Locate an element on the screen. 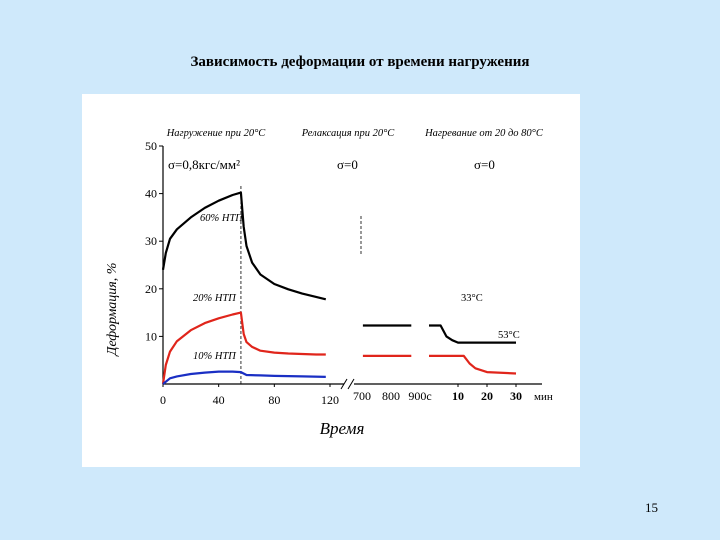 This screenshot has width=720, height=540. x-tick-label: 900с is located at coordinates (419, 396).